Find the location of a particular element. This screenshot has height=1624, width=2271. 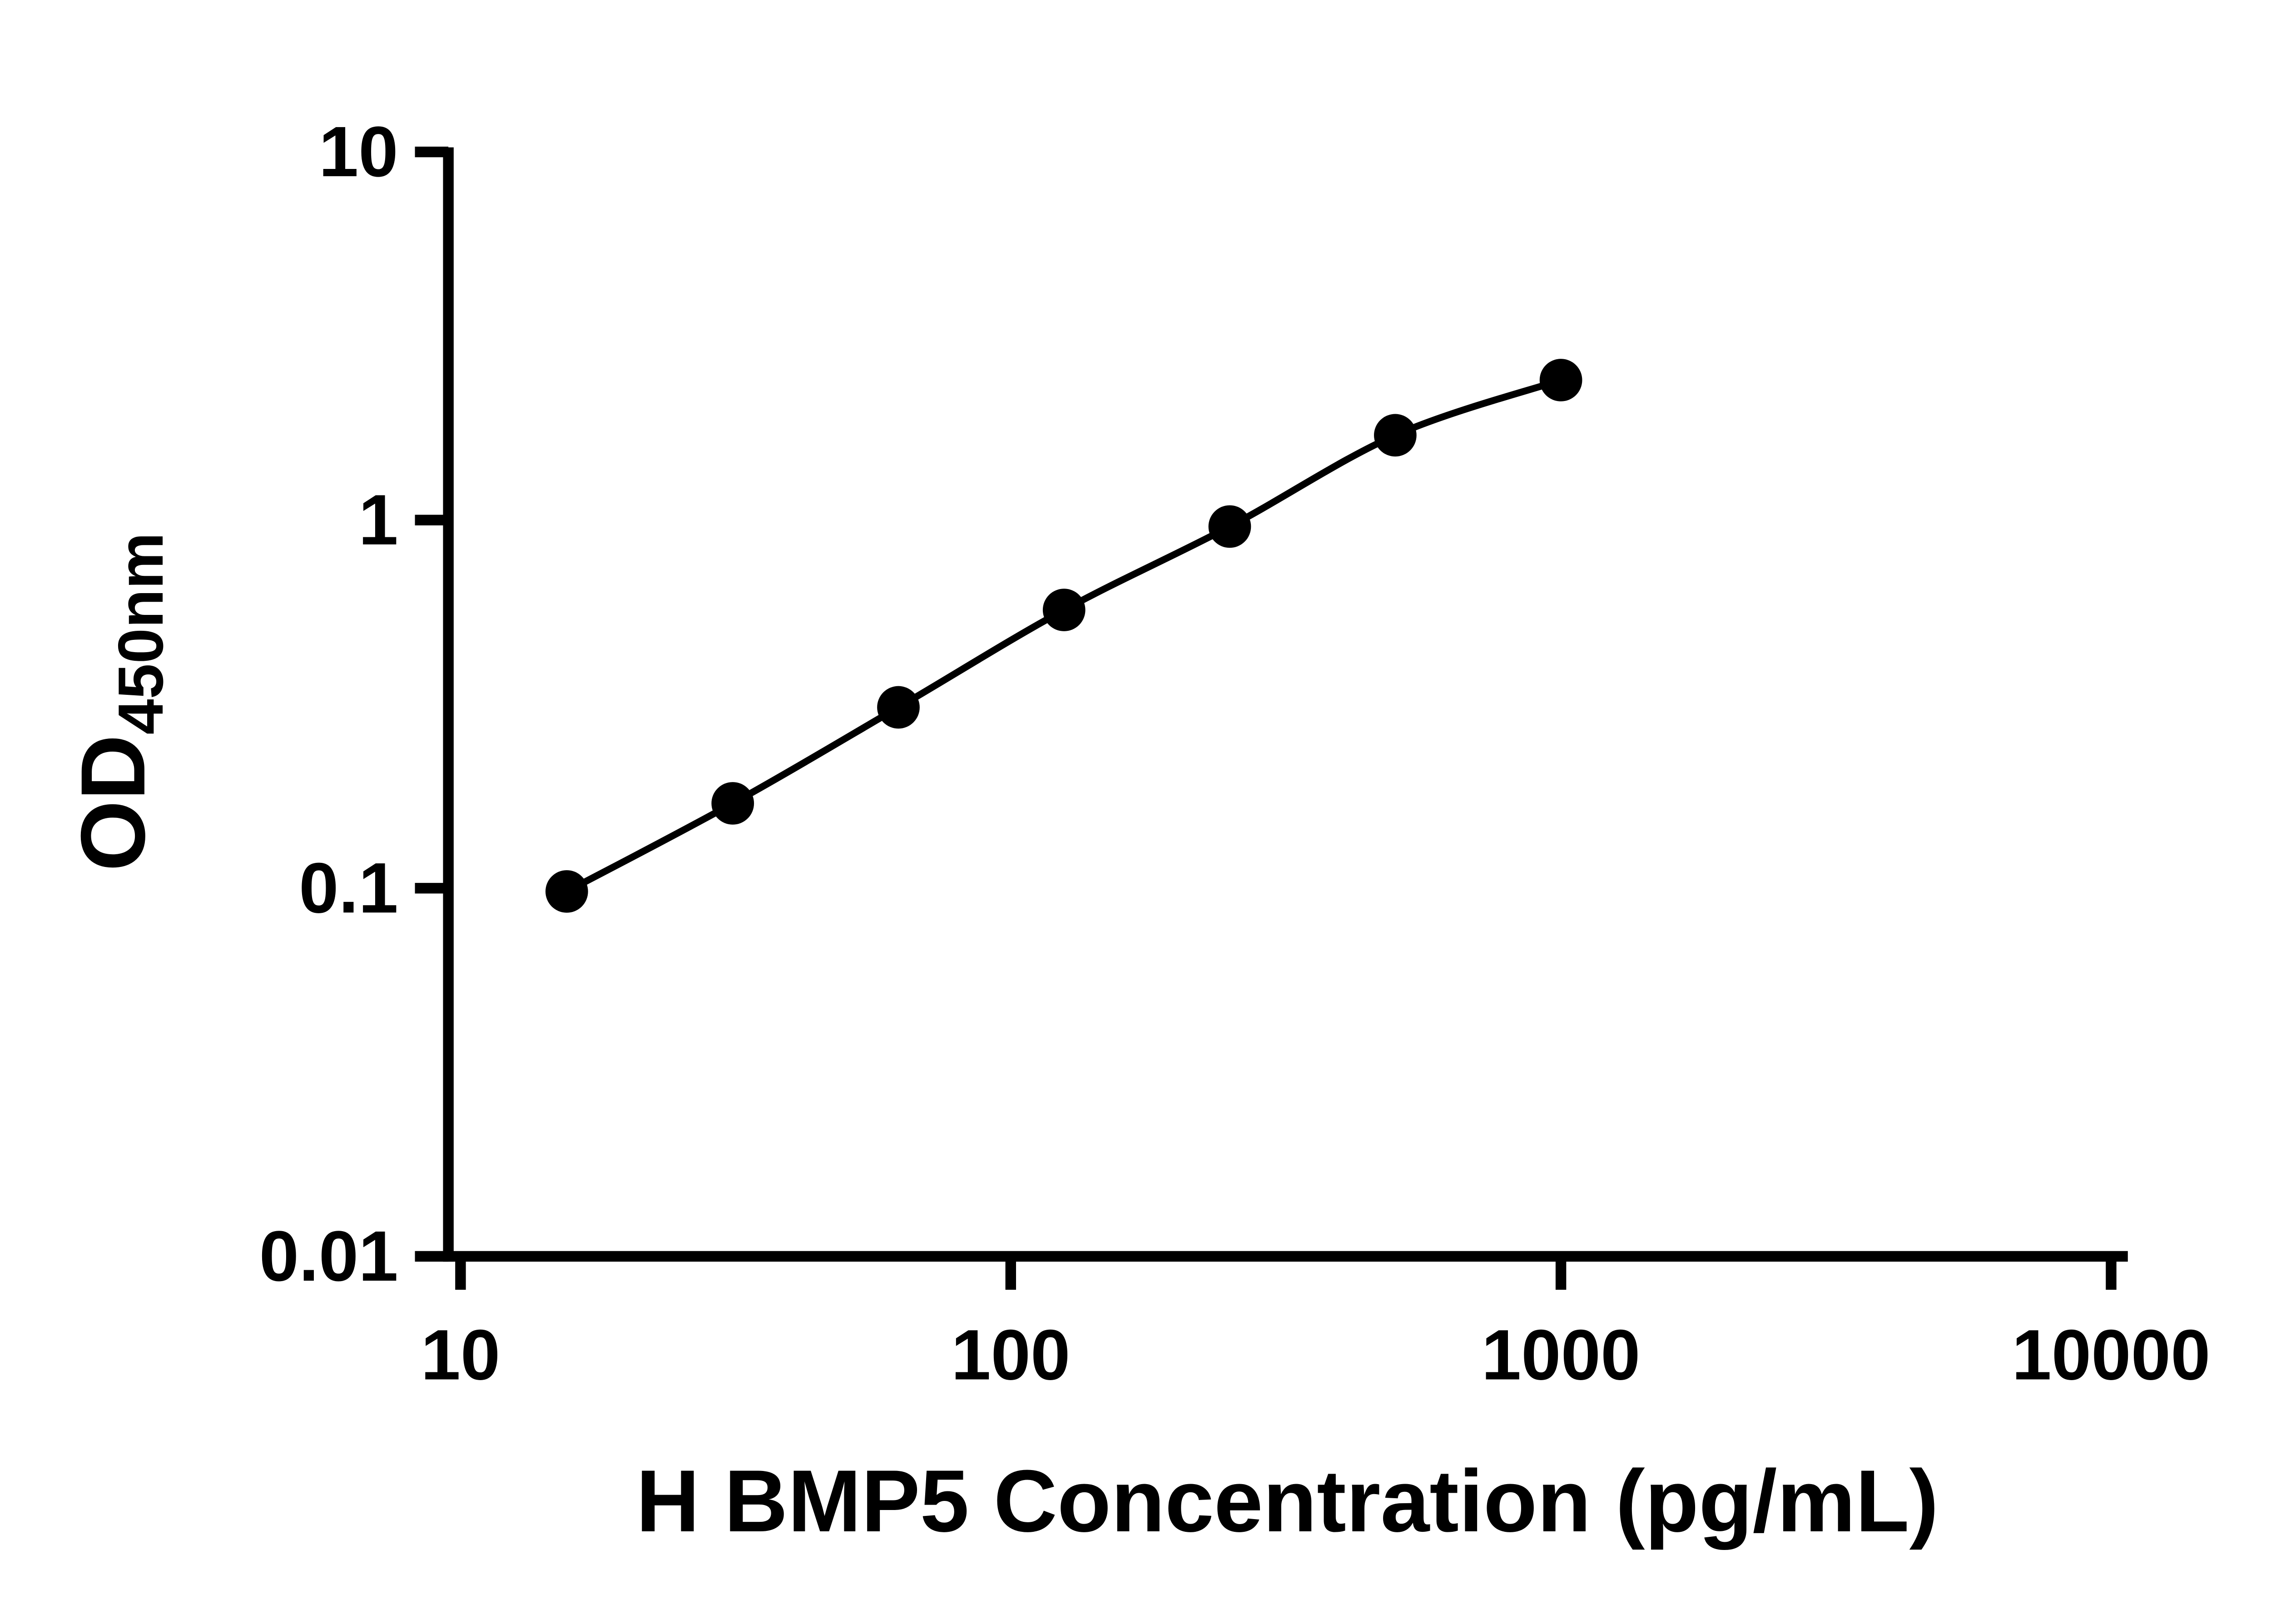

x-tick-label: 100 is located at coordinates (1010, 1355).